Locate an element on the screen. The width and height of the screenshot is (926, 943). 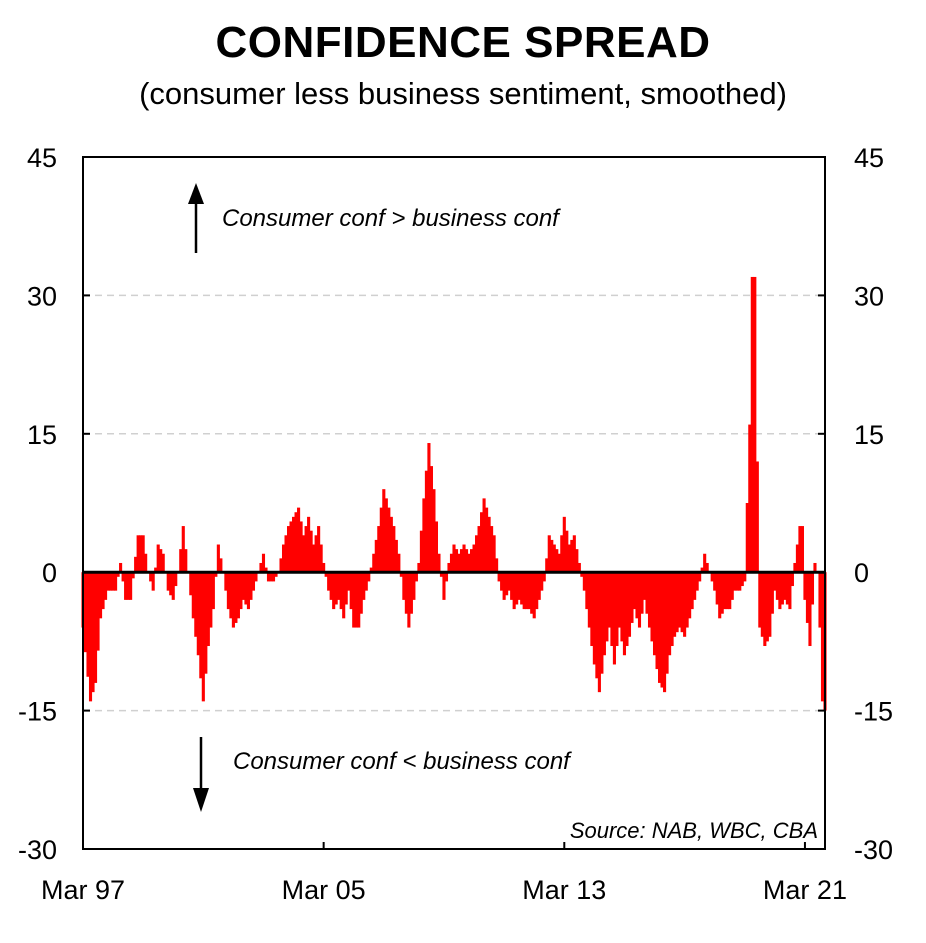
y-tick-label-right: -30 is located at coordinates (873, 850).